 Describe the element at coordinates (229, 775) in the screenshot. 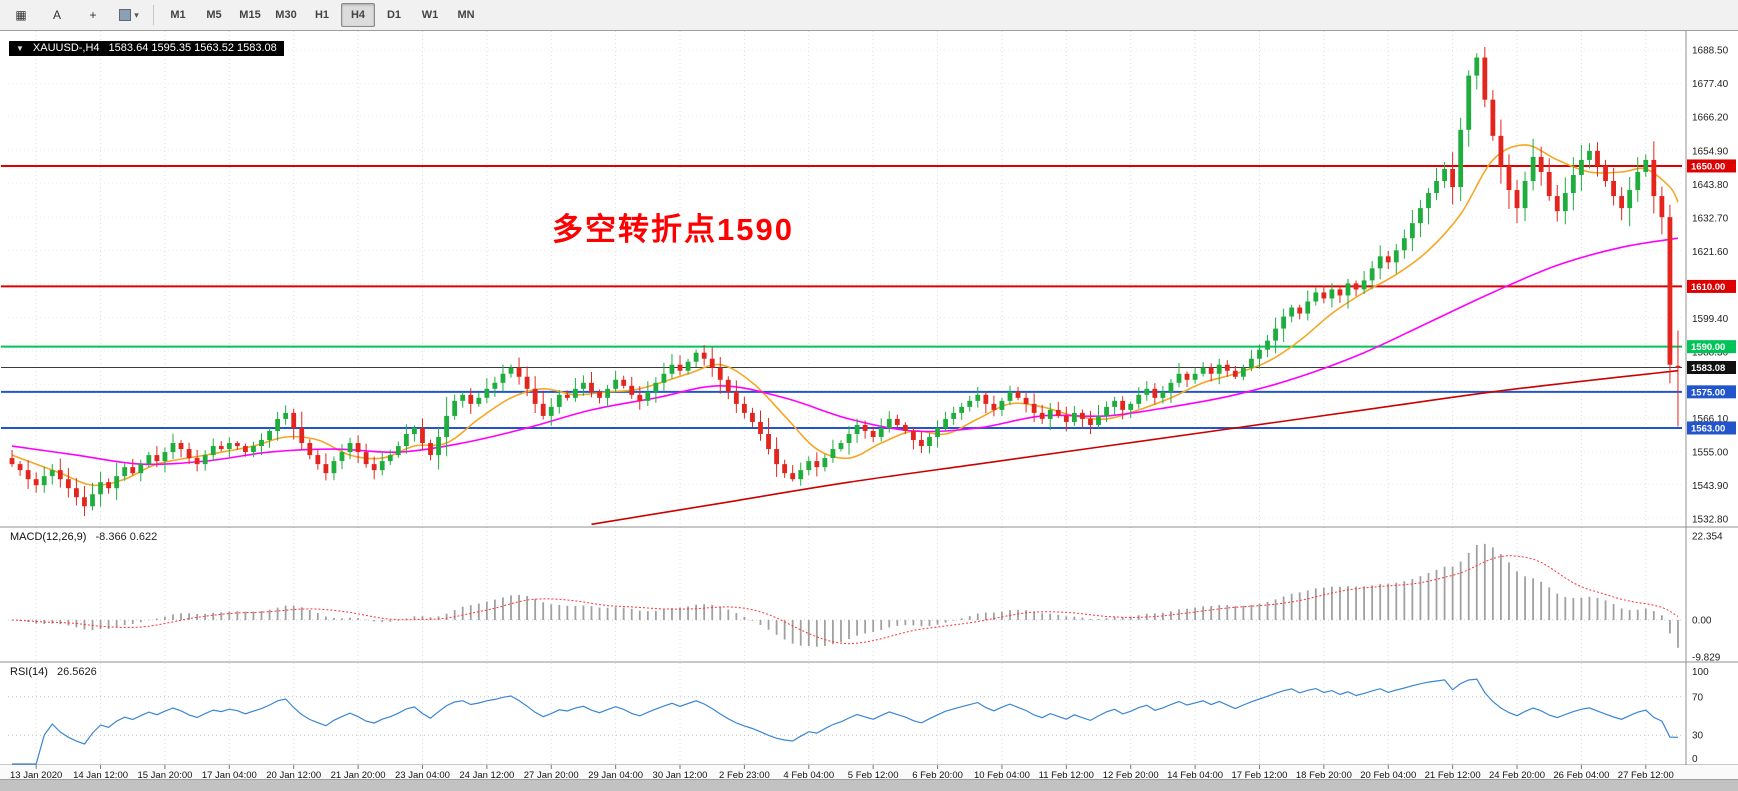

I see `time-axis-label: 17 Jan 04:00` at that location.